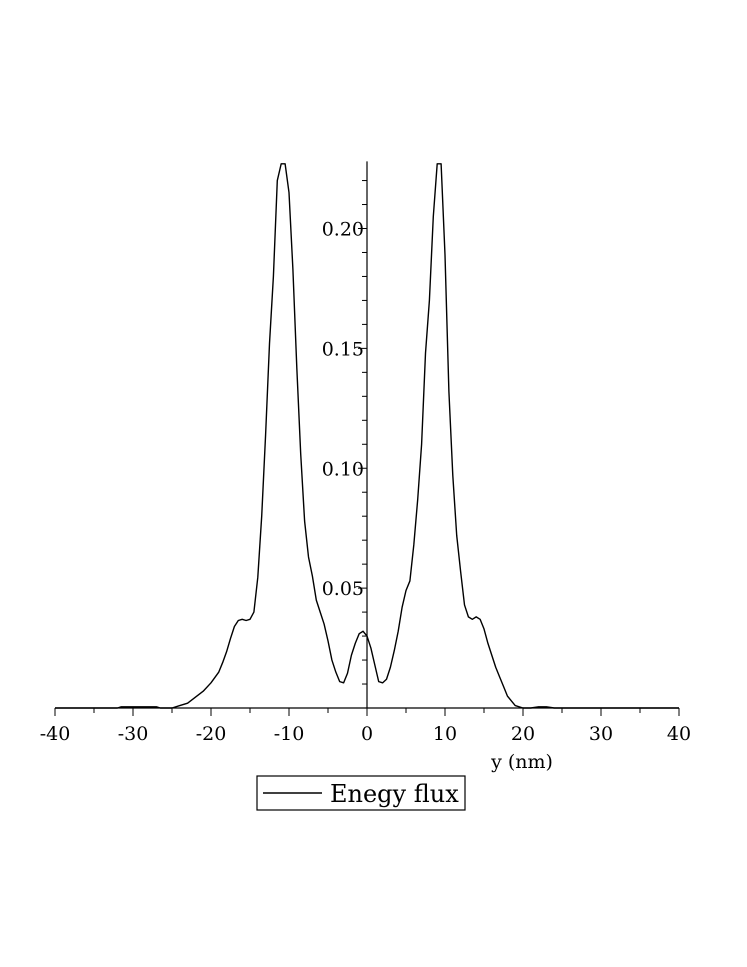  Describe the element at coordinates (367, 712) in the screenshot. I see `x-axis-ticks` at that location.